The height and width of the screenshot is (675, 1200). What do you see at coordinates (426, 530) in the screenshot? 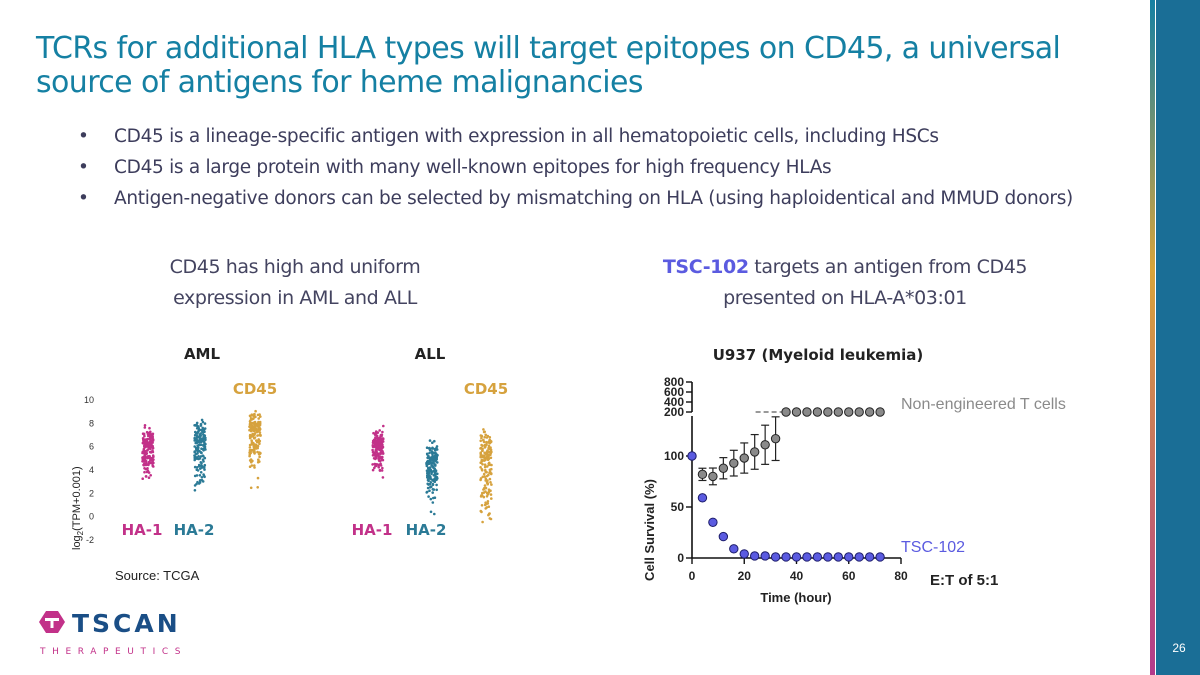
I see `group-label-ha-2: HA-2` at bounding box center [426, 530].